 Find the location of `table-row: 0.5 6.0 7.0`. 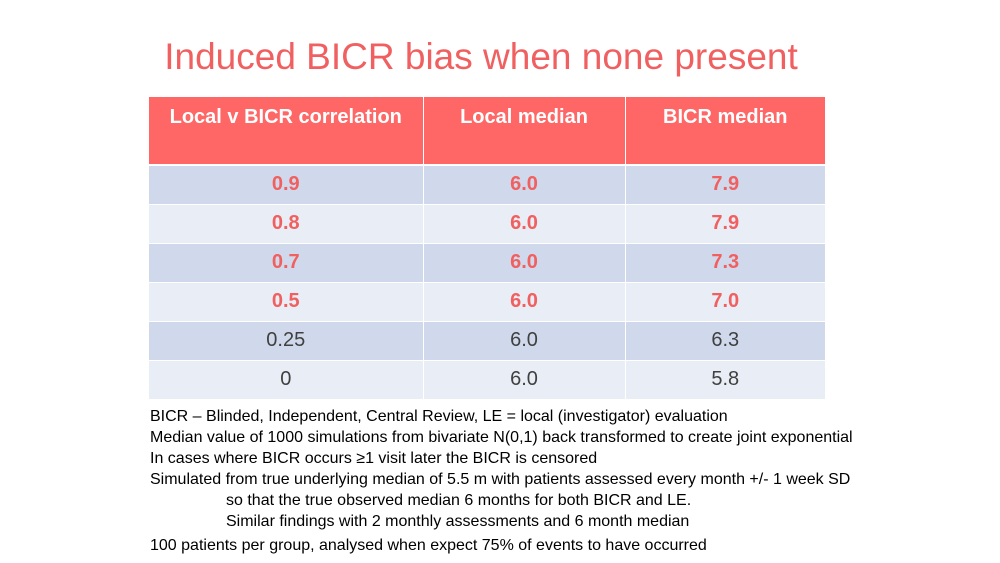

table-row: 0.5 6.0 7.0 is located at coordinates (487, 302).